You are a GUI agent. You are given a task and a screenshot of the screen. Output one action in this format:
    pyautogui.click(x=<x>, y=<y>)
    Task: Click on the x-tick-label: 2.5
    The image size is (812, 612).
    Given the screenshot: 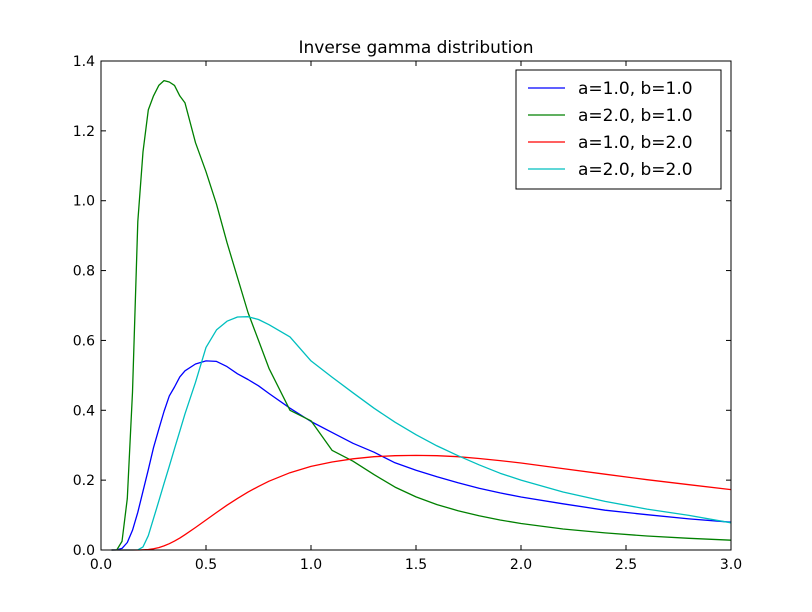 What is the action you would take?
    pyautogui.click(x=626, y=565)
    